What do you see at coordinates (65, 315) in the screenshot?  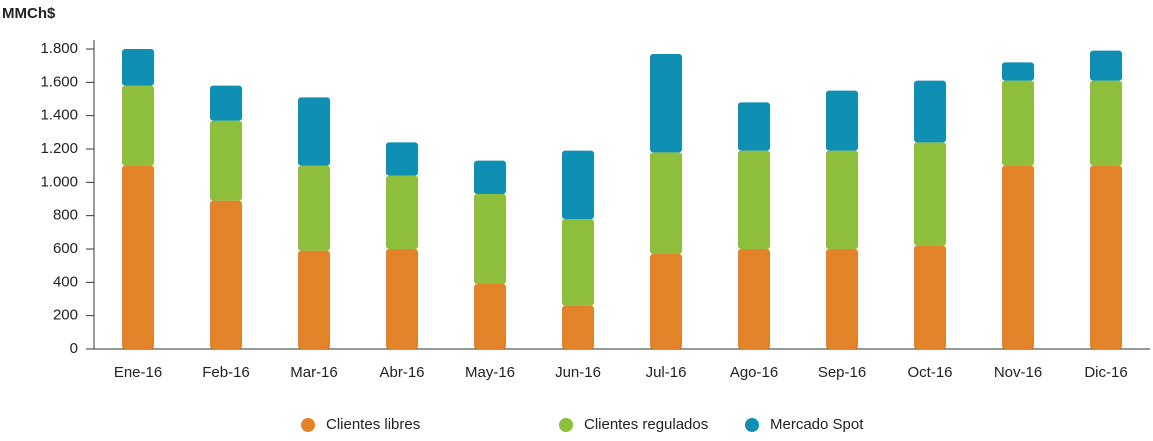 I see `y-tick-label: 200` at bounding box center [65, 315].